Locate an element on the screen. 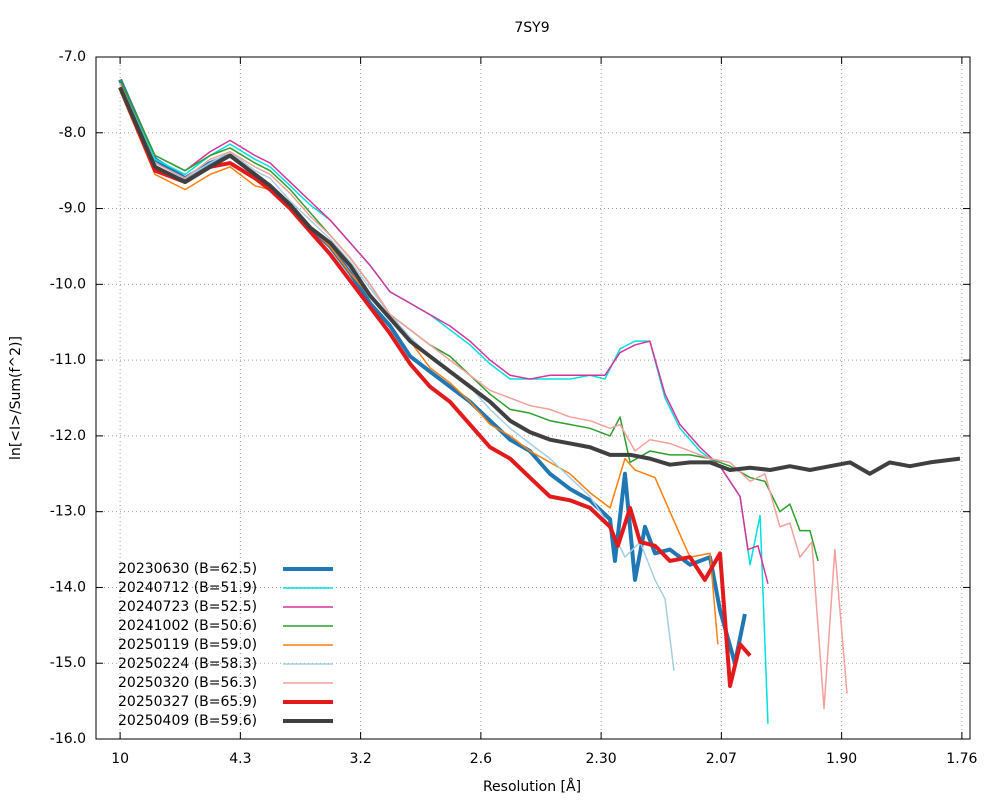  y-tick-label: -10.0 is located at coordinates (68, 284).